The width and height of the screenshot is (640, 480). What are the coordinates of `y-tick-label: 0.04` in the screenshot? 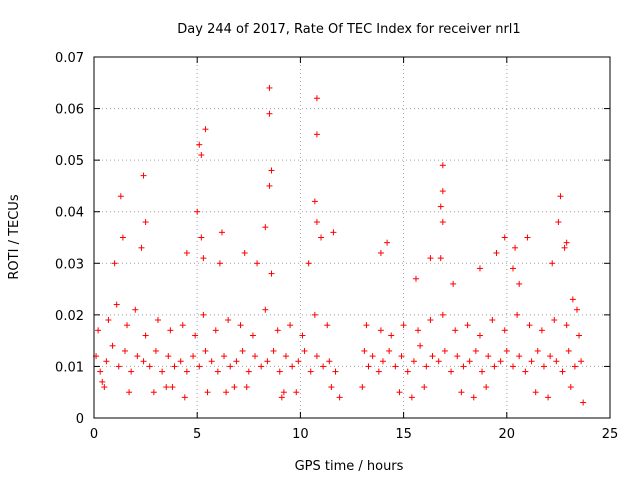 It's located at (69, 213).